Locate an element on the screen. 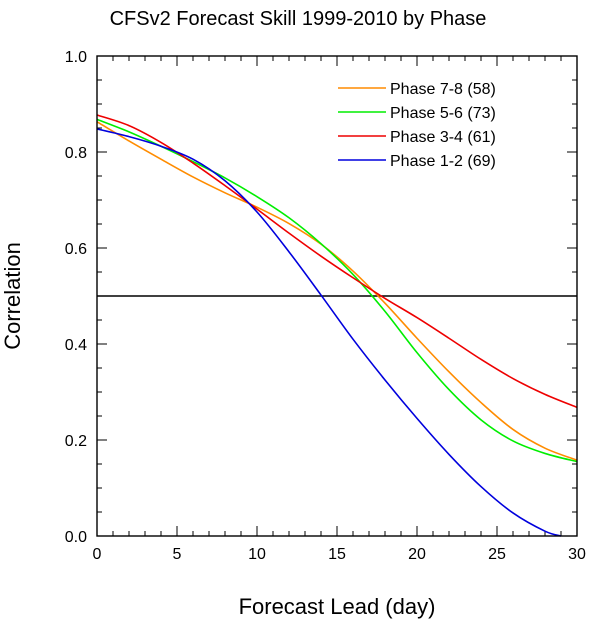 This screenshot has height=624, width=599. y-tick-label: 0.0 is located at coordinates (76, 537).